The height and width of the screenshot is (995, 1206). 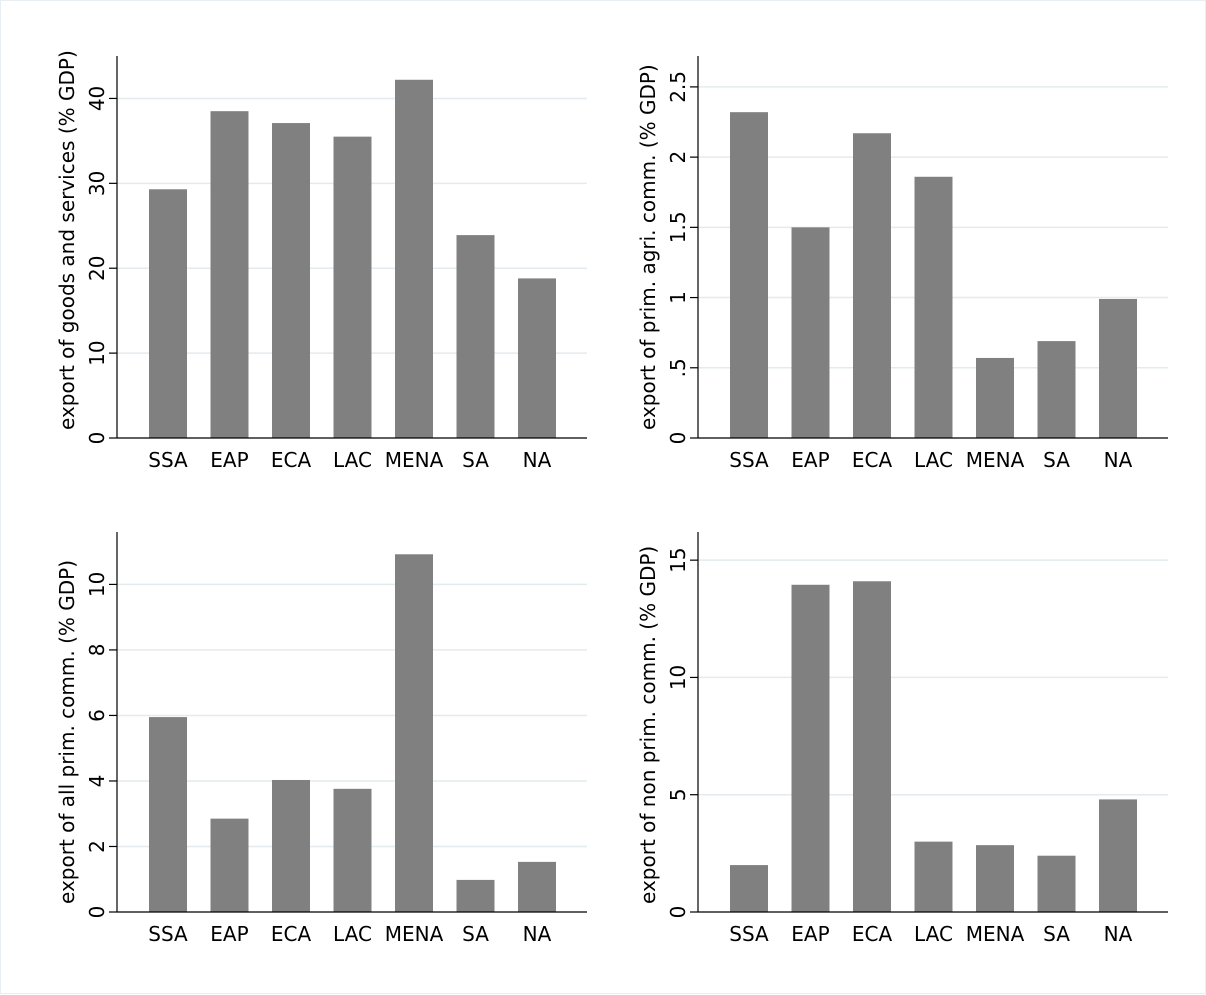 What do you see at coordinates (97, 267) in the screenshot?
I see `y-tick-label: 20` at bounding box center [97, 267].